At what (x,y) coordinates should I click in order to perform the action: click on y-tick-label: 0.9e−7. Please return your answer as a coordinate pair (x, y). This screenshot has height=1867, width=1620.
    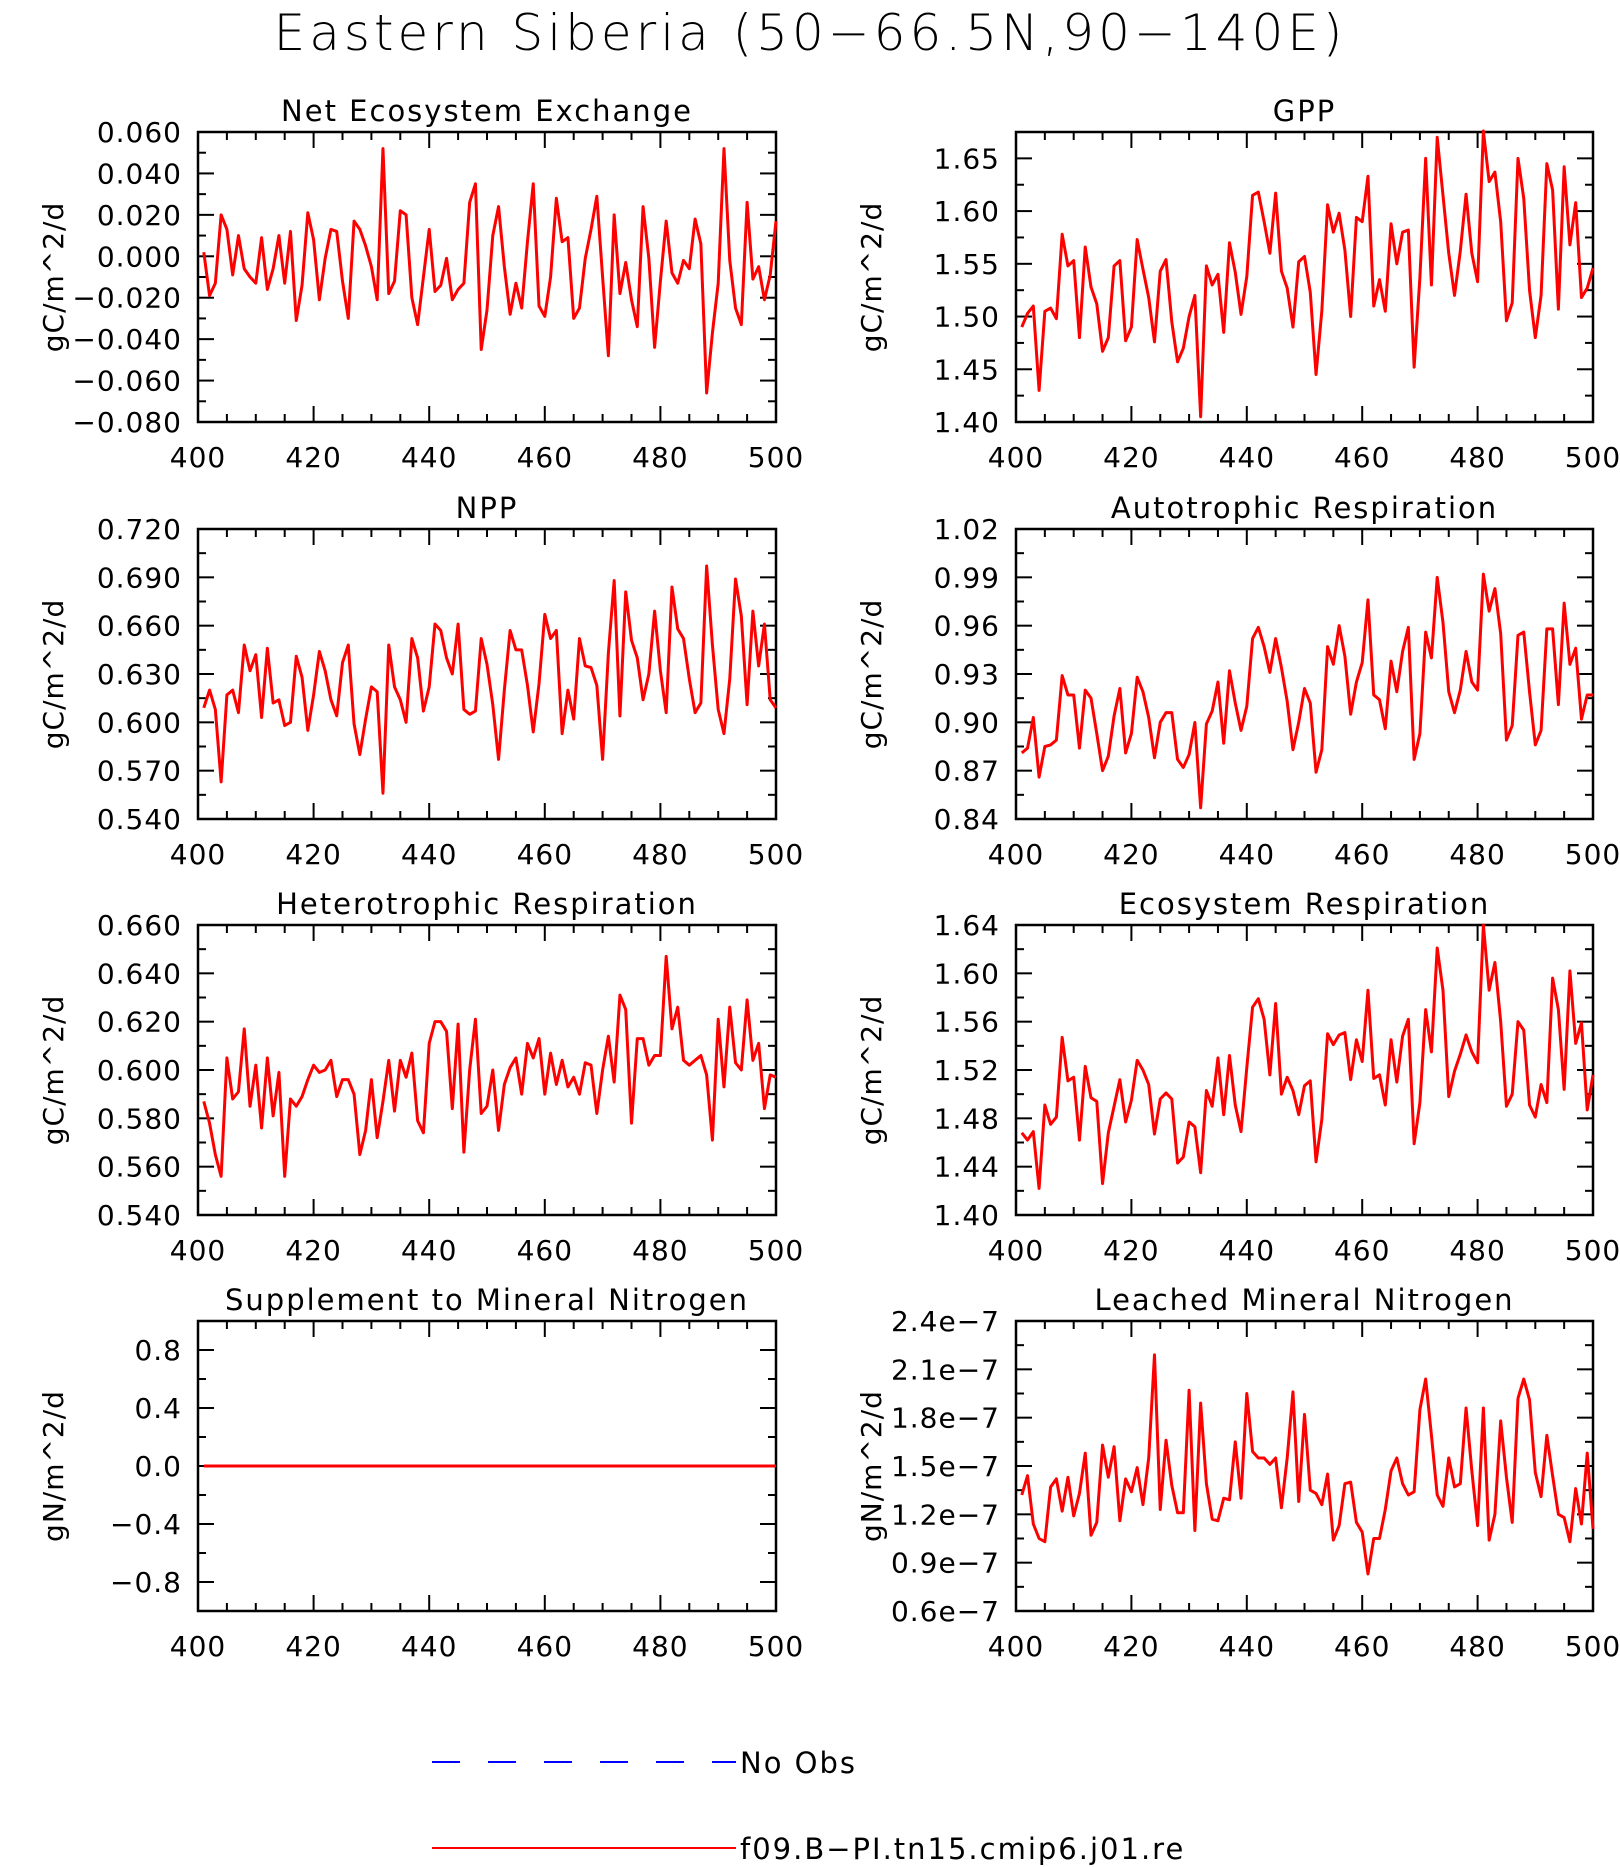
    Looking at the image, I should click on (945, 1563).